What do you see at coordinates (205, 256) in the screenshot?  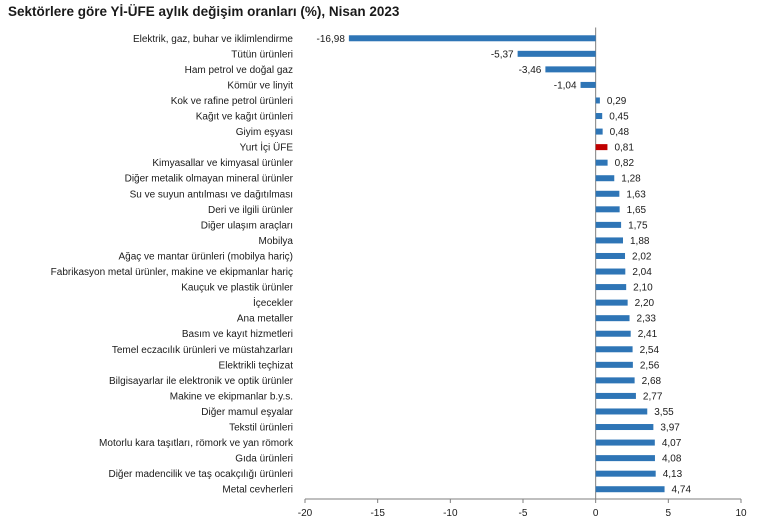 I see `category-label: Ağaç ve mantar ürünleri (mobilya hariç)` at bounding box center [205, 256].